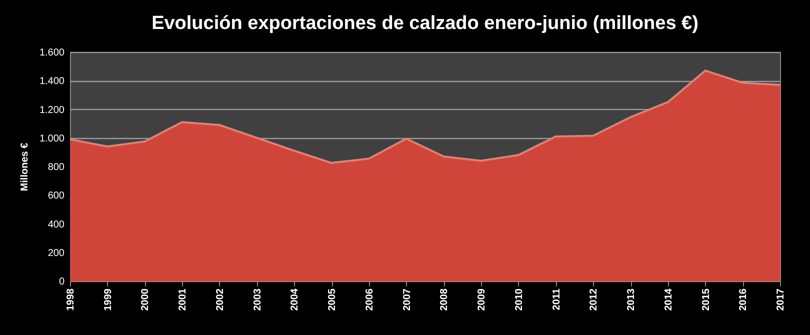 Image resolution: width=810 pixels, height=335 pixels. I want to click on y-tick-label: 800, so click(56, 167).